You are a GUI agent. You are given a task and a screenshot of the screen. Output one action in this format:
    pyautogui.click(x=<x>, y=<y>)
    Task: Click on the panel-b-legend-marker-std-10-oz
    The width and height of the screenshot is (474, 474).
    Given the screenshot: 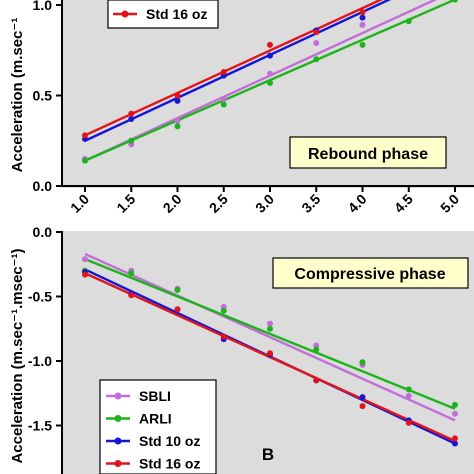 What is the action you would take?
    pyautogui.click(x=118, y=441)
    